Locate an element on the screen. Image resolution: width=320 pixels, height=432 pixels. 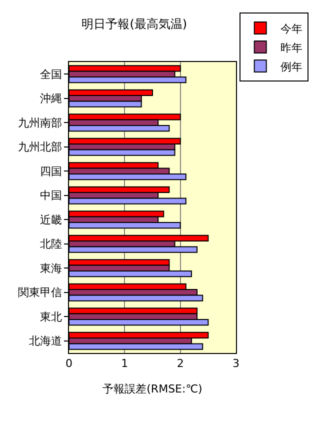
x-tick-label: 0 is located at coordinates (69, 363).